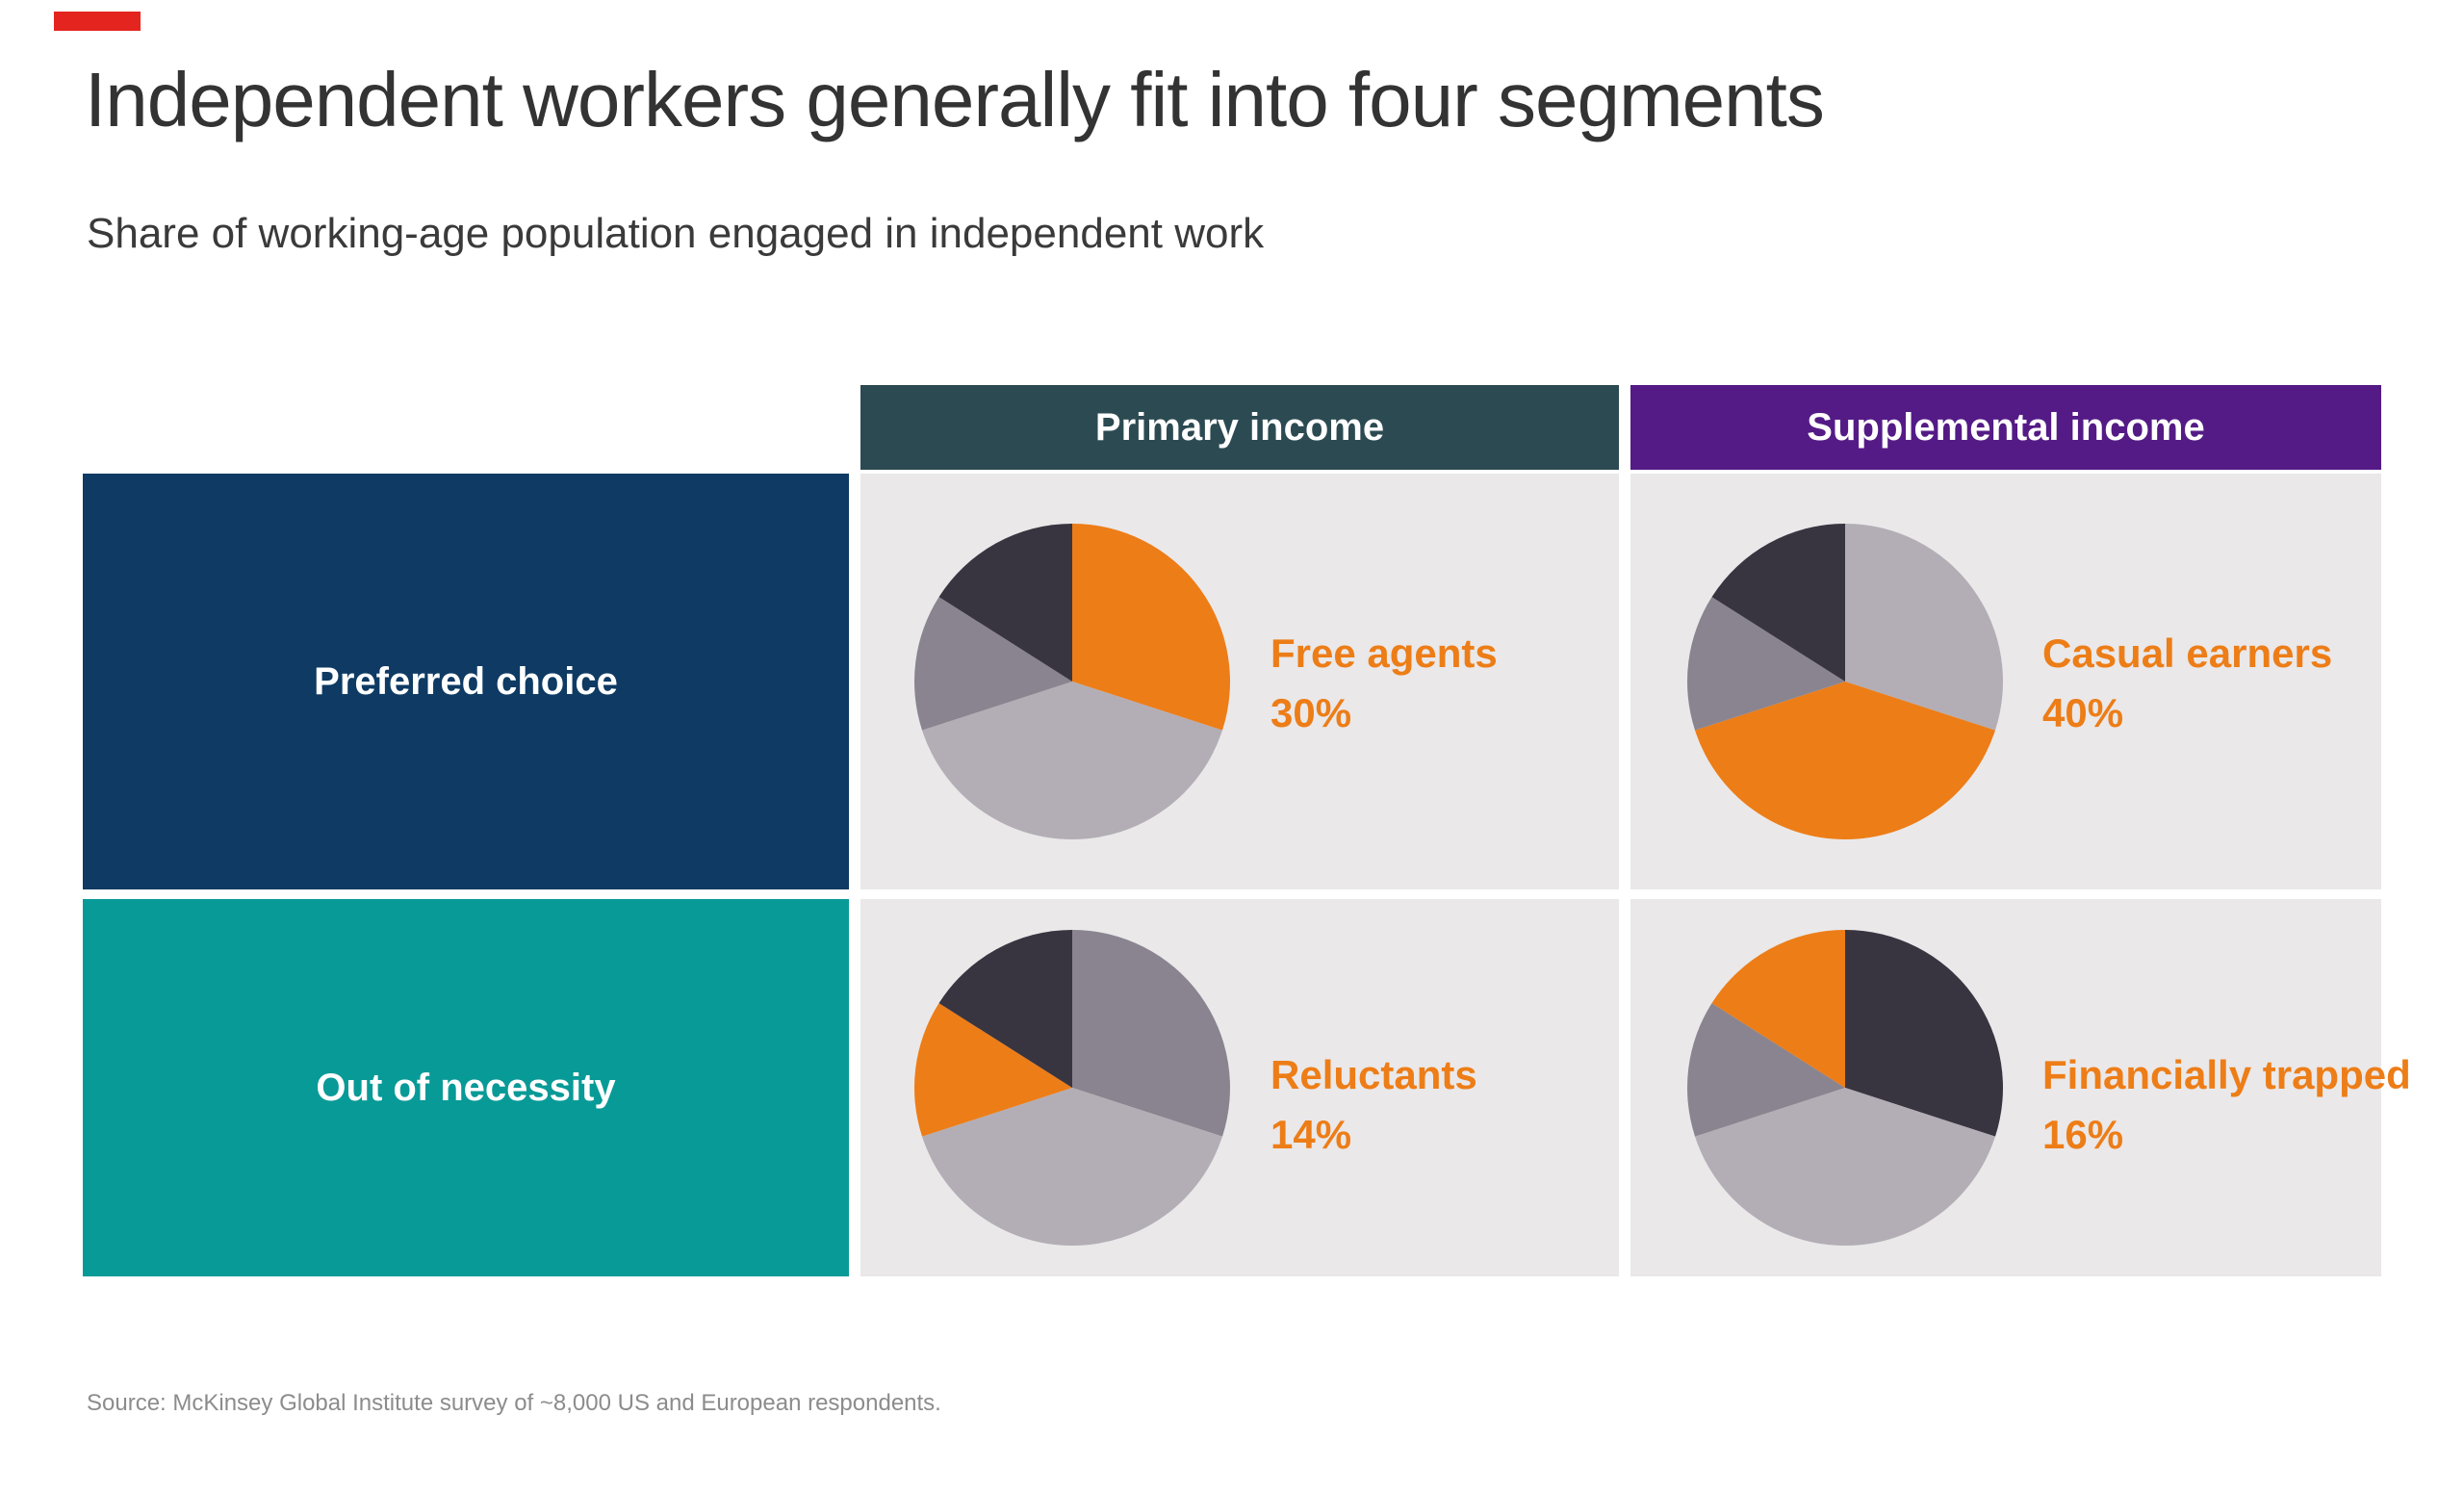 This screenshot has width=2464, height=1493. What do you see at coordinates (2083, 712) in the screenshot?
I see `pie-label-casual-earners-value: 40%` at bounding box center [2083, 712].